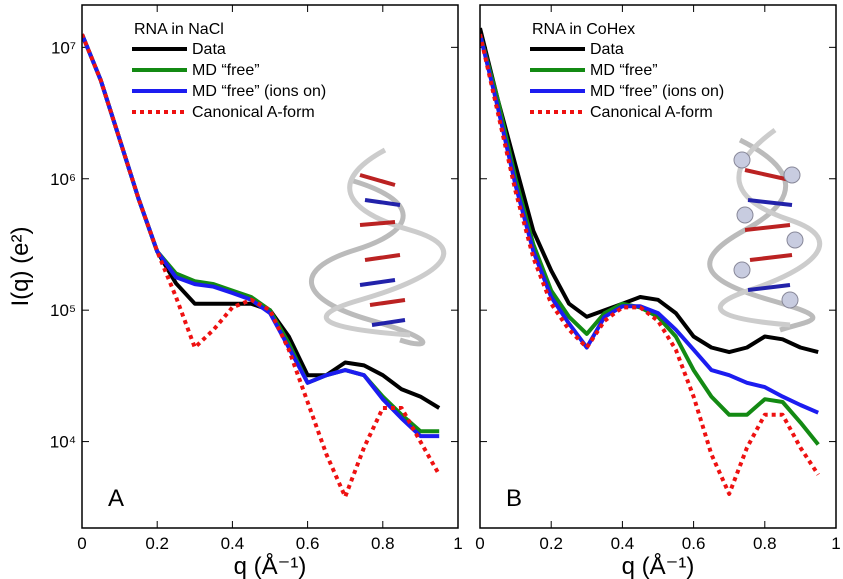  Describe the element at coordinates (765, 230) in the screenshot. I see `helix-illustration-b` at that location.